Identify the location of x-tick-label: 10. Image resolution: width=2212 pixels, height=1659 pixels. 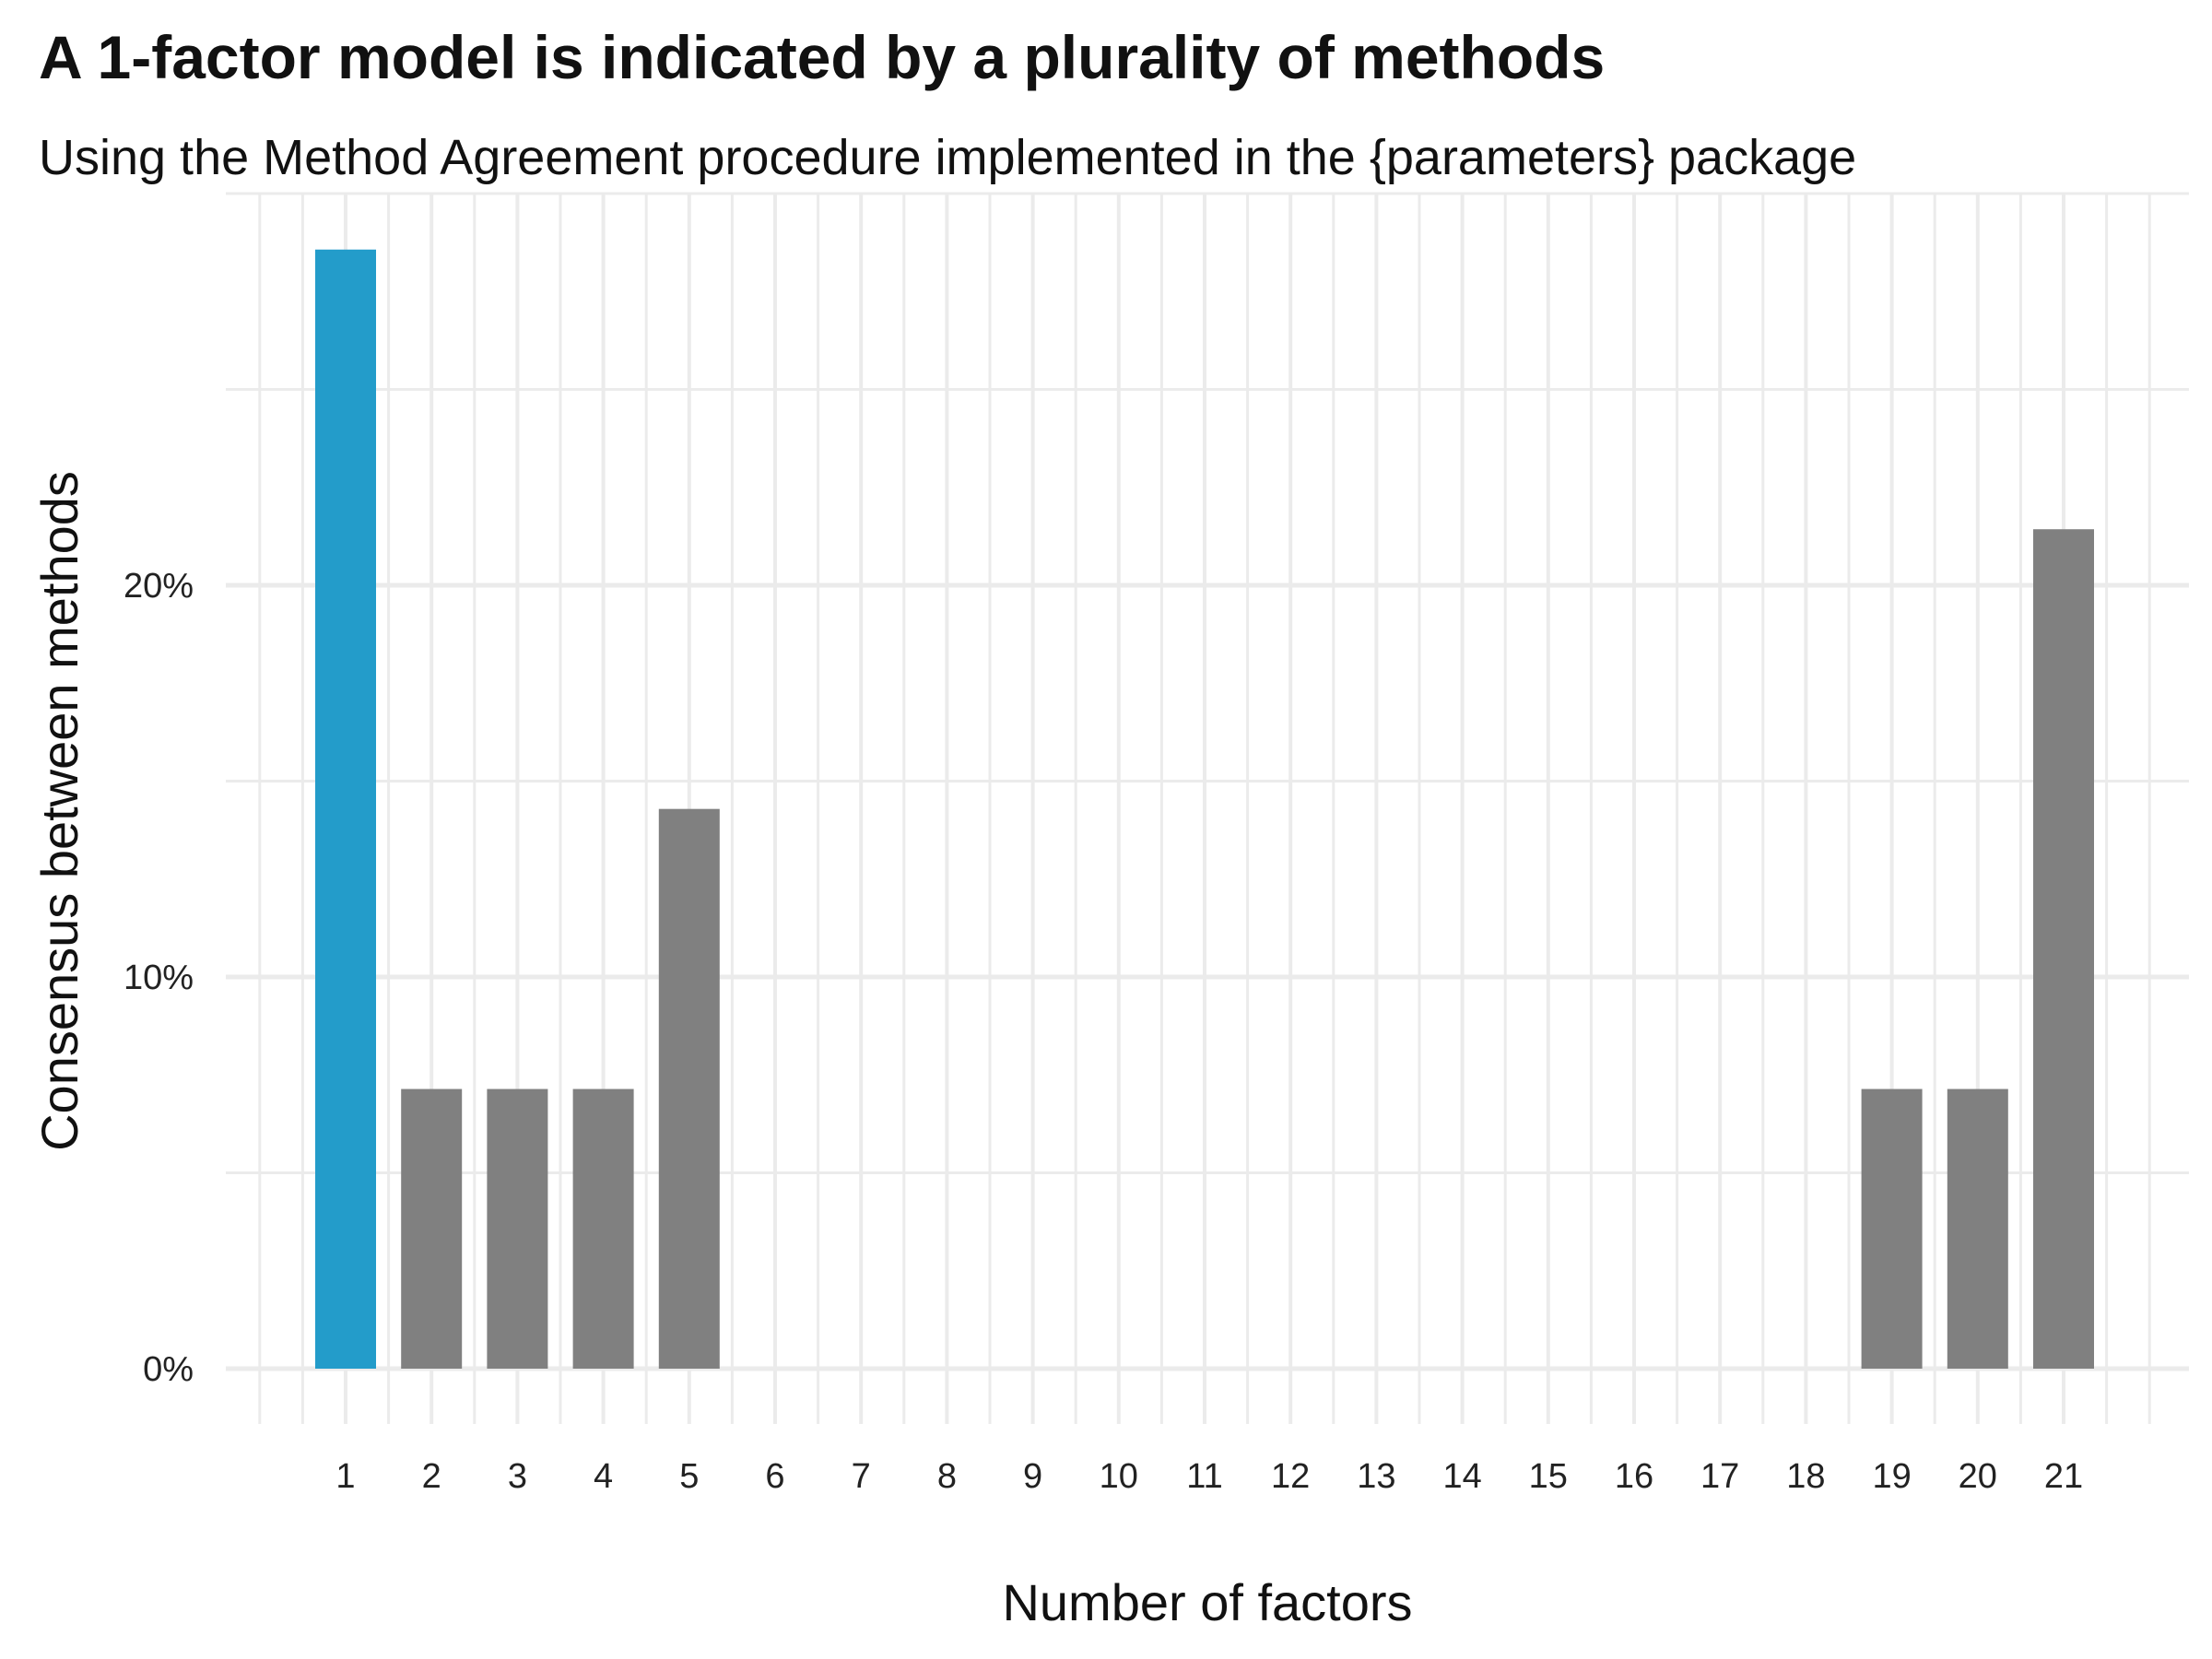
(1119, 1476).